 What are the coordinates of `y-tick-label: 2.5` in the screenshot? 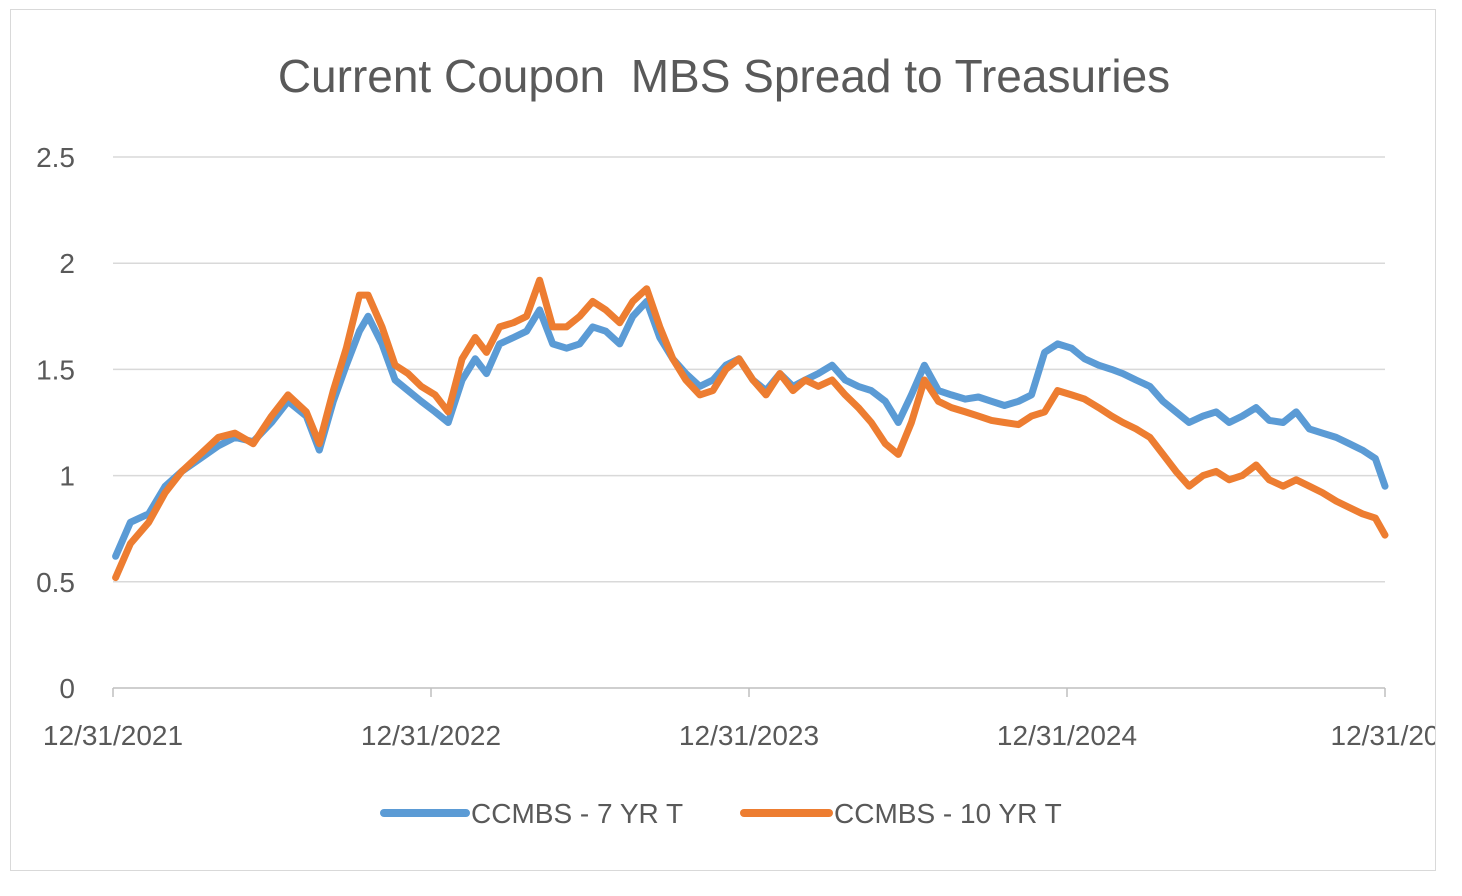 It's located at (55, 157).